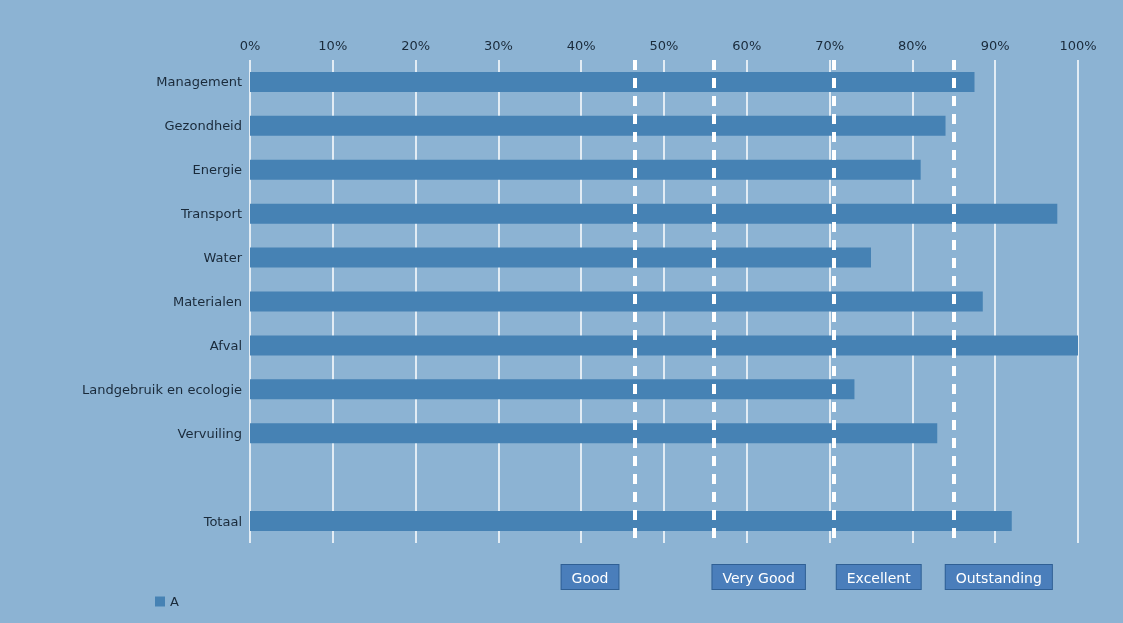 The width and height of the screenshot is (1123, 623). Describe the element at coordinates (998, 578) in the screenshot. I see `ref-line-label: Outstanding` at that location.